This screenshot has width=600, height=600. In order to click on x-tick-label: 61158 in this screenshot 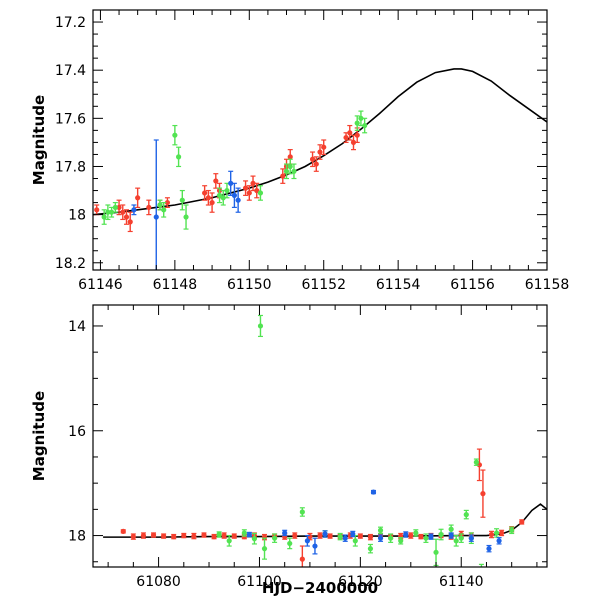, I will do `click(547, 285)`.